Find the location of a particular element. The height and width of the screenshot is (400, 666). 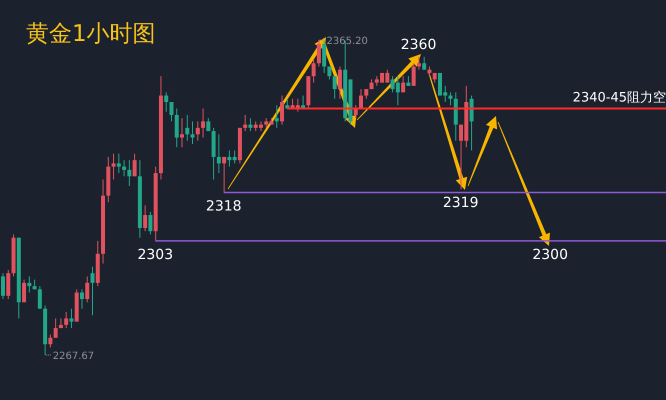

chart-title: 黄金1小时图 is located at coordinates (91, 34).